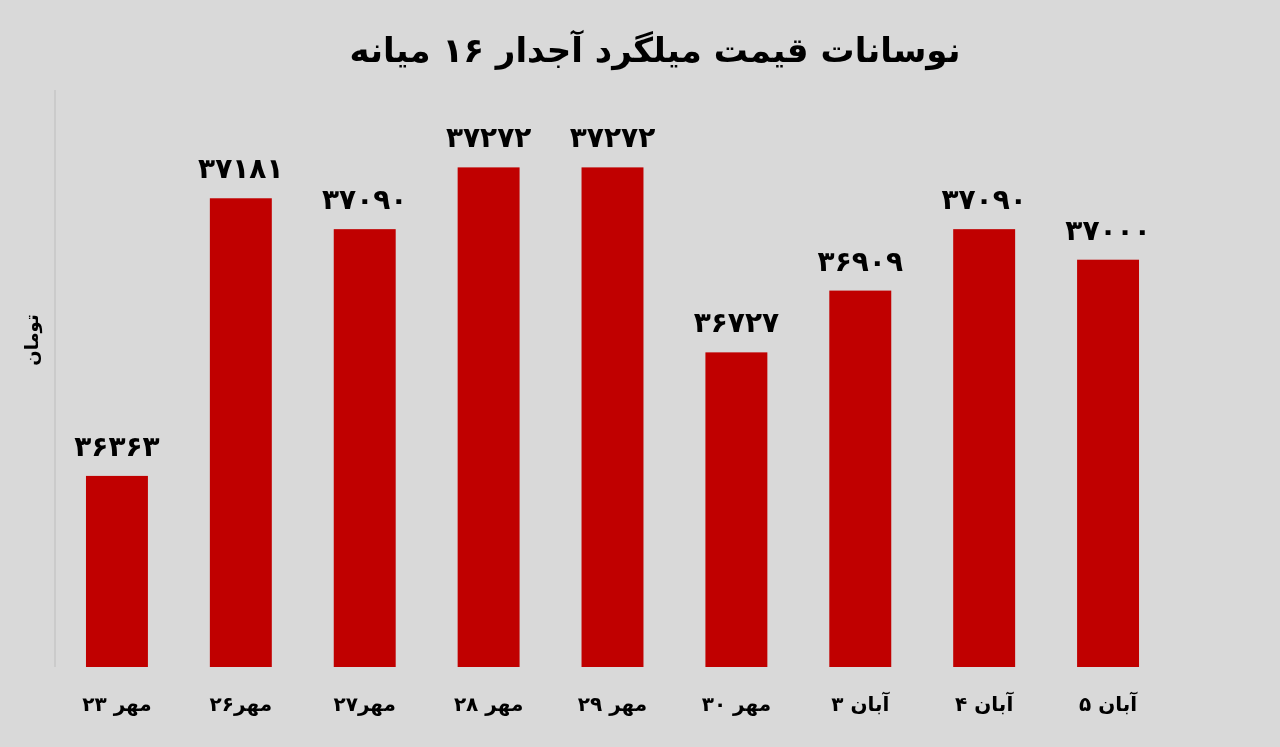  I want to click on y-axis-title: تومان, so click(32, 340).